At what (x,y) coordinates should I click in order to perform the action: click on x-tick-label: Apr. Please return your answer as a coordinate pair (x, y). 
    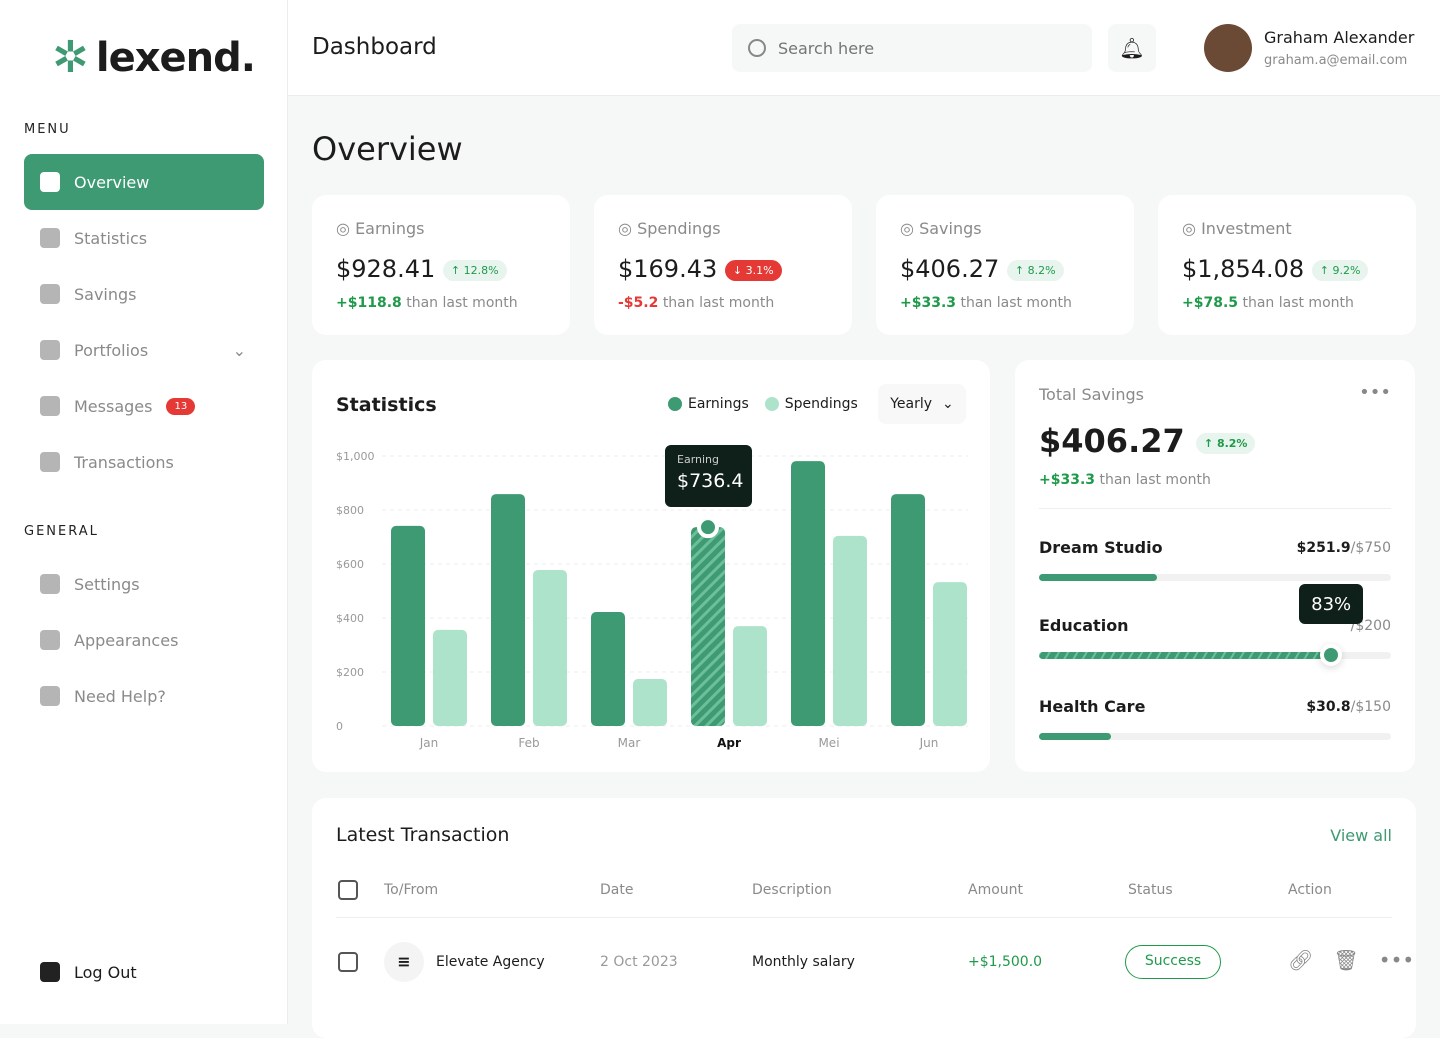
    Looking at the image, I should click on (729, 743).